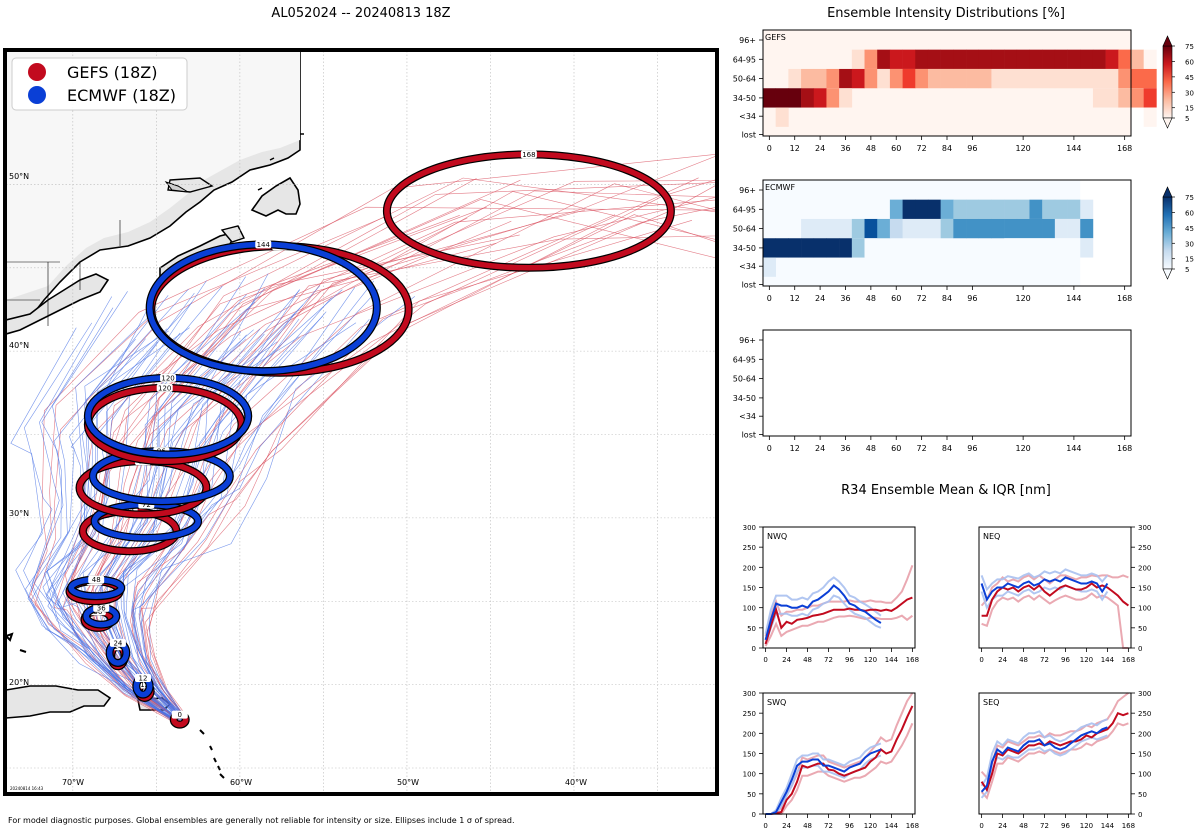 Image resolution: width=1200 pixels, height=840 pixels. I want to click on r34-xlabel-swq-4: 96, so click(849, 826).